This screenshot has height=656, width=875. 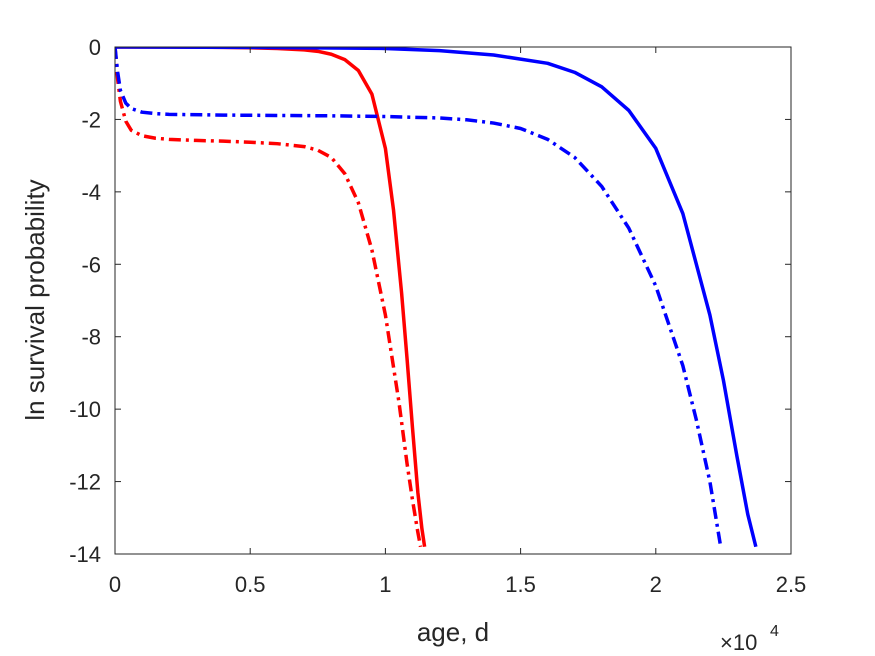 What do you see at coordinates (385, 584) in the screenshot?
I see `x-tick-label: 1` at bounding box center [385, 584].